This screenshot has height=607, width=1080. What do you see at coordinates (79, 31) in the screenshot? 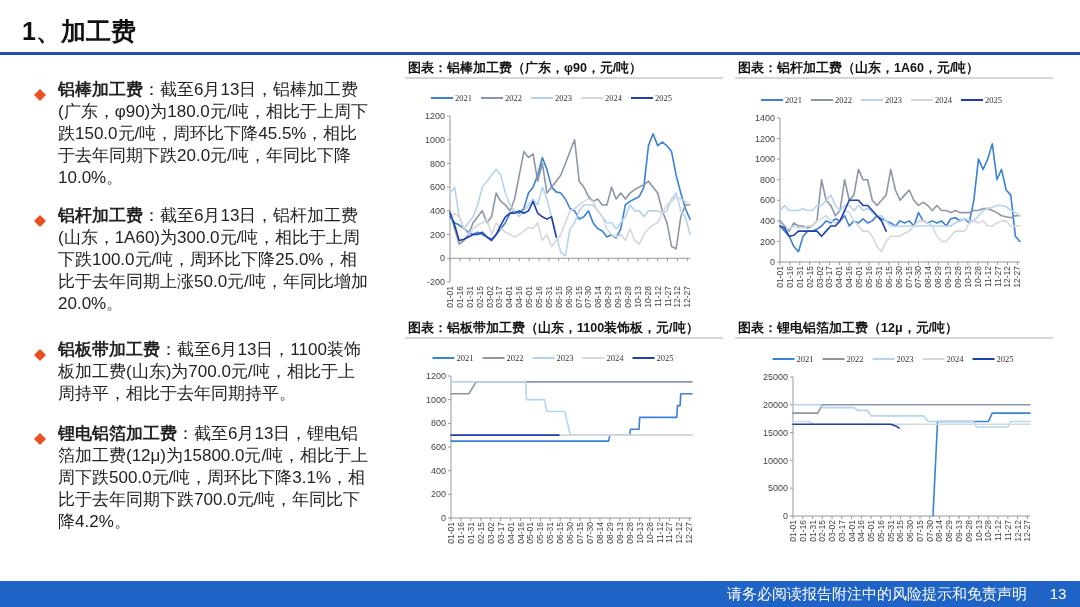
I see `text: 1、加工费` at bounding box center [79, 31].